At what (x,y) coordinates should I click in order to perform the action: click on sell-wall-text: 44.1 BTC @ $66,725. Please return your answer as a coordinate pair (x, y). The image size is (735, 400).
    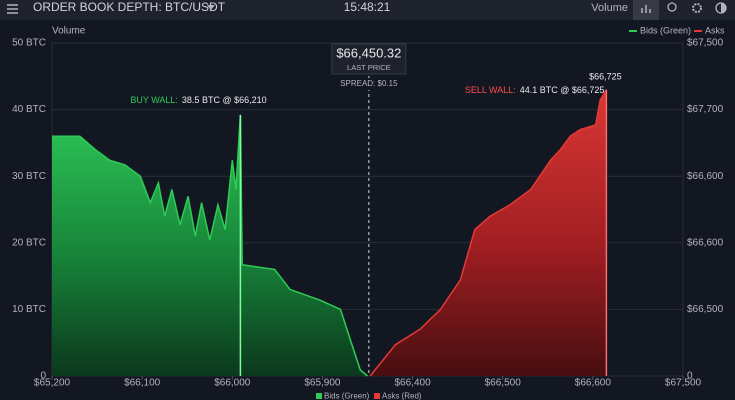
    Looking at the image, I should click on (562, 90).